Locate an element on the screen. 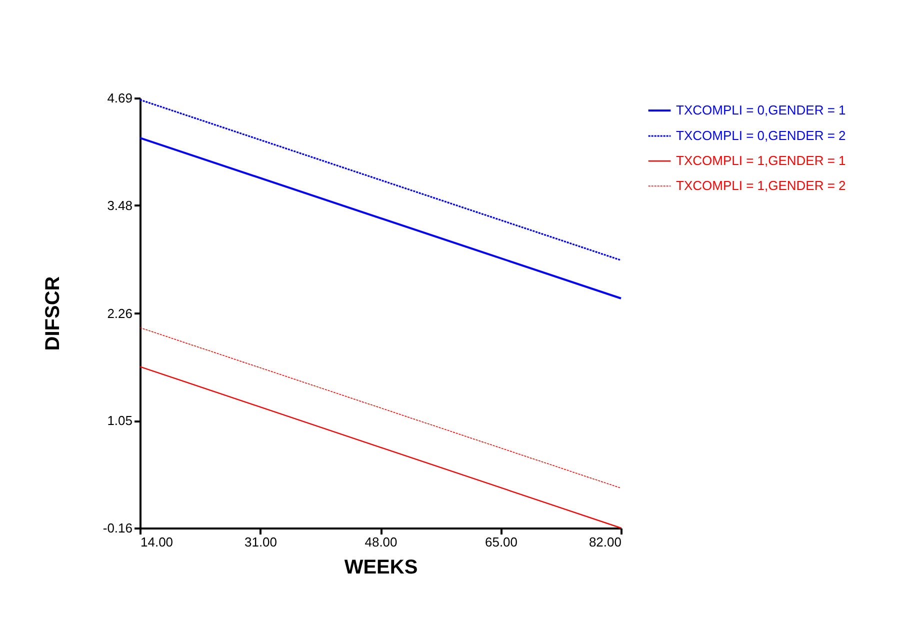 This screenshot has width=909, height=620. x-tick-label: 48.00 is located at coordinates (381, 542).